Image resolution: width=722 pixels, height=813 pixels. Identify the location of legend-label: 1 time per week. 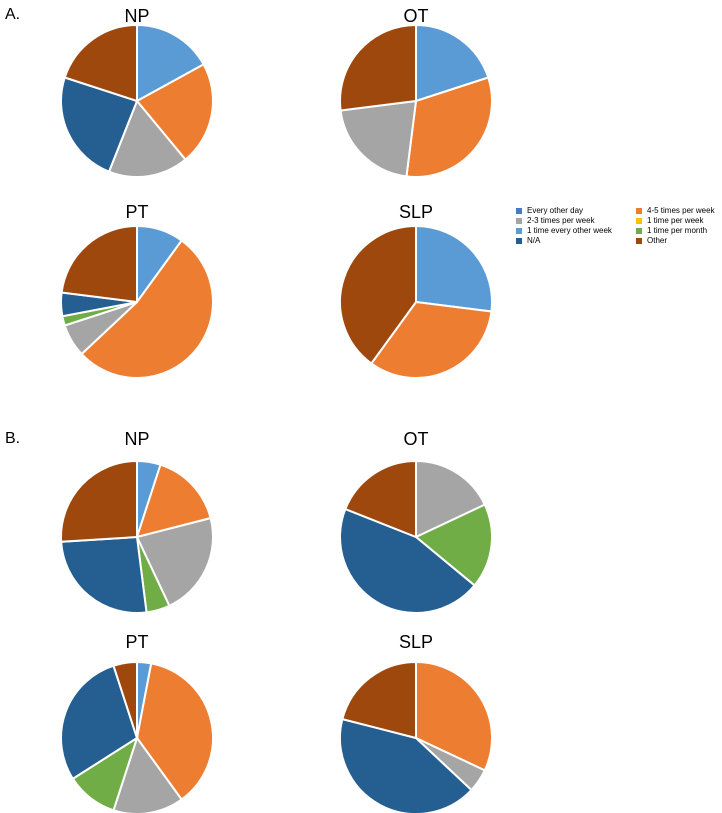
(675, 220).